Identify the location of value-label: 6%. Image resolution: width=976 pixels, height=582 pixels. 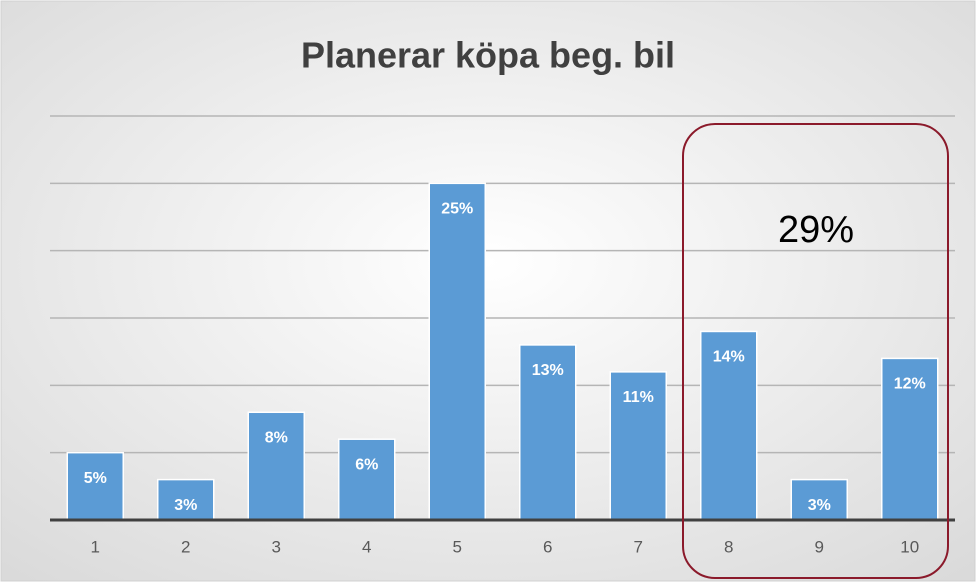
(366, 464).